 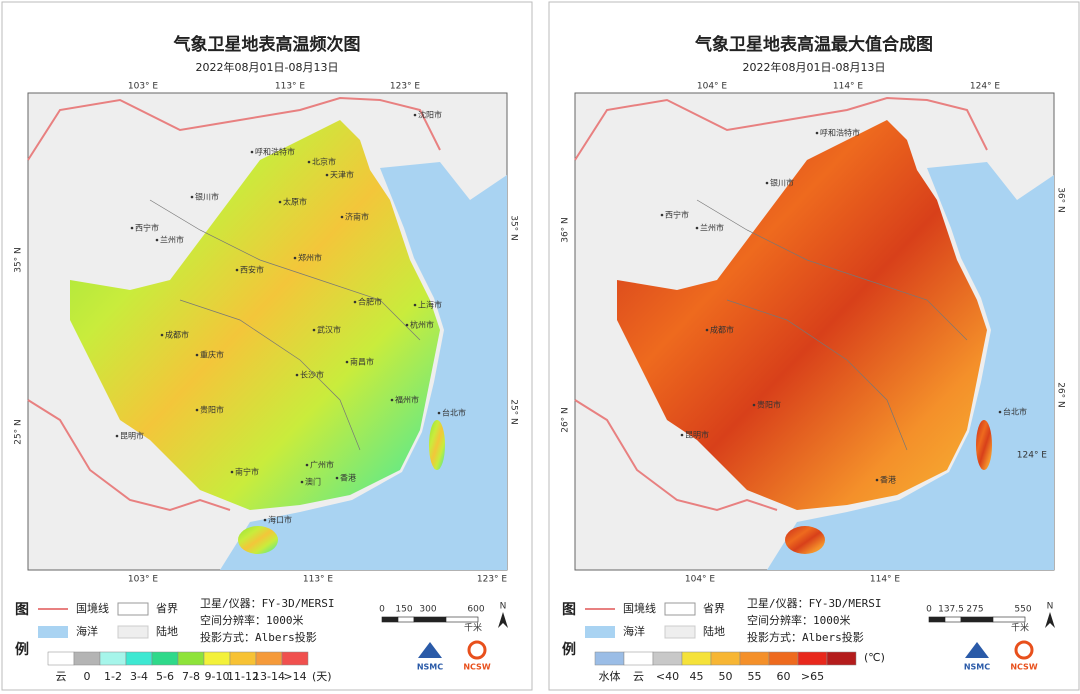 What do you see at coordinates (569, 610) in the screenshot?
I see `legend-heading: 图` at bounding box center [569, 610].